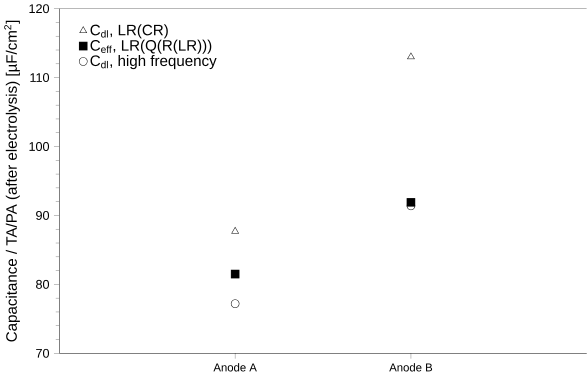  What do you see at coordinates (43, 215) in the screenshot?
I see `y-tick-label: 90` at bounding box center [43, 215].